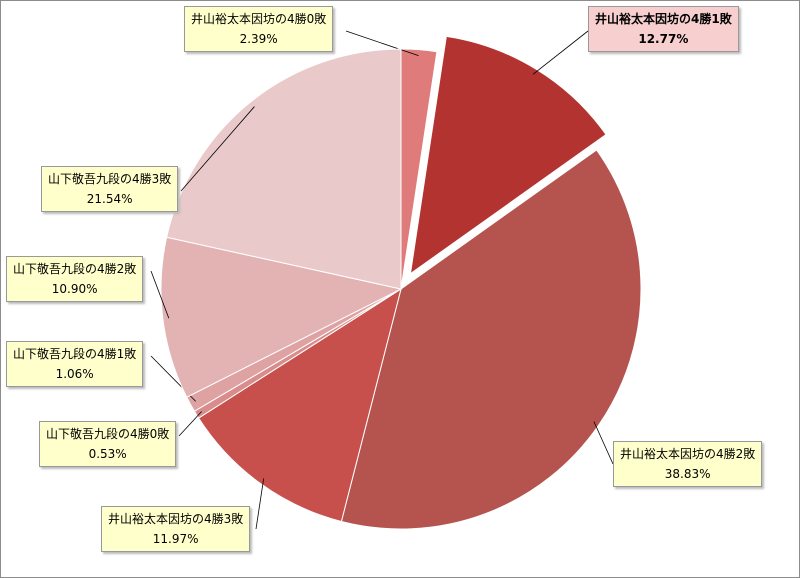 Image resolution: width=800 pixels, height=578 pixels. What do you see at coordinates (258, 39) in the screenshot?
I see `label-value: 2.39%` at bounding box center [258, 39].